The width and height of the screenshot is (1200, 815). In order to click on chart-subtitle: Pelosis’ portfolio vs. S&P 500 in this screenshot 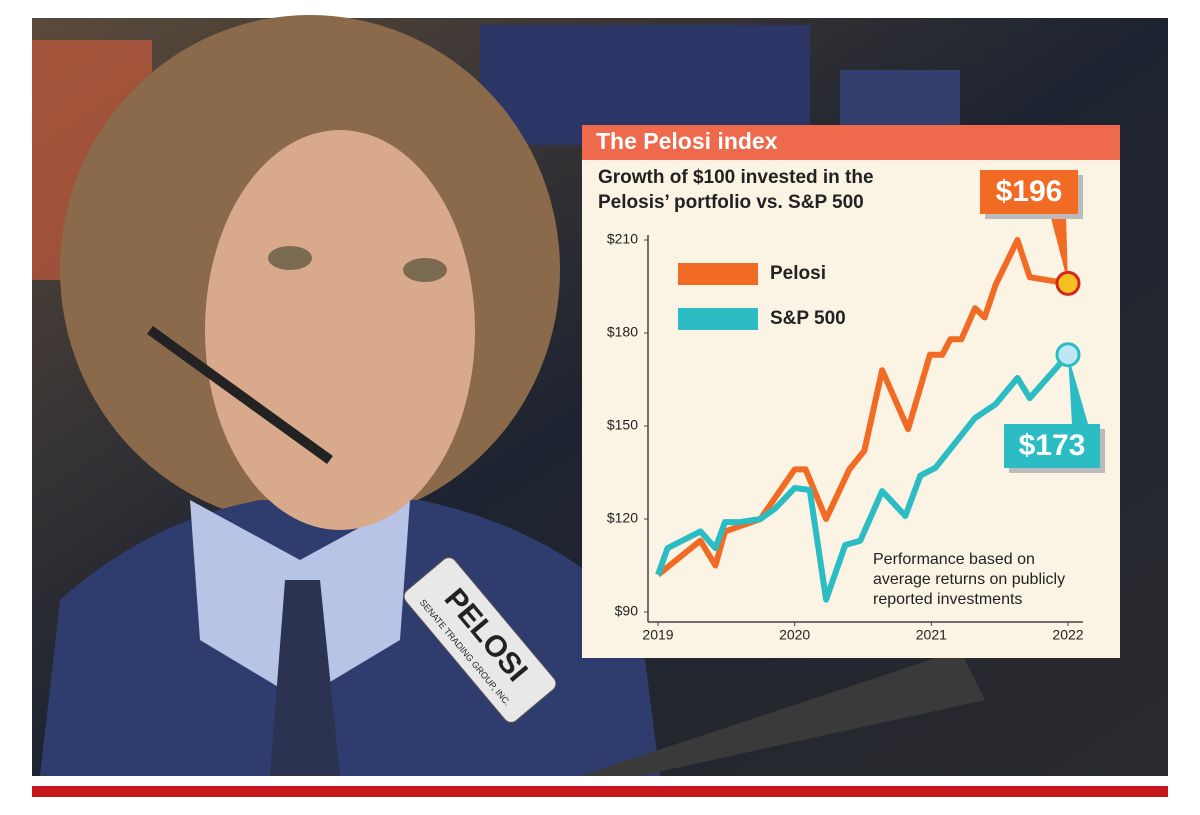, I will do `click(731, 202)`.